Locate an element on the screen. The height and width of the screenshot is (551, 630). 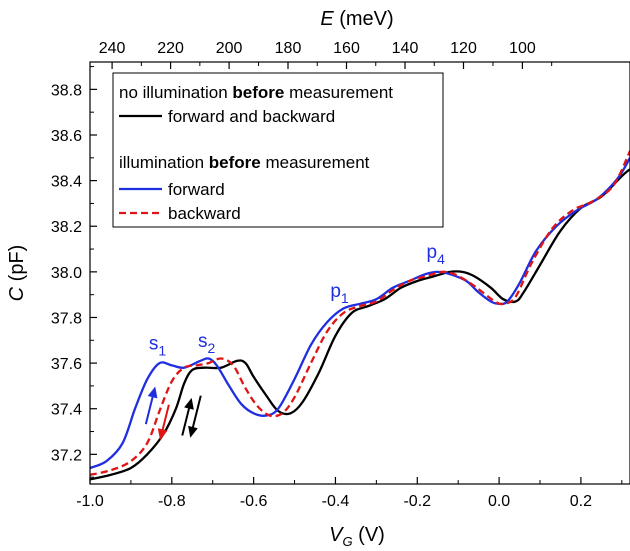
x2-tick-label: 120 is located at coordinates (463, 48).